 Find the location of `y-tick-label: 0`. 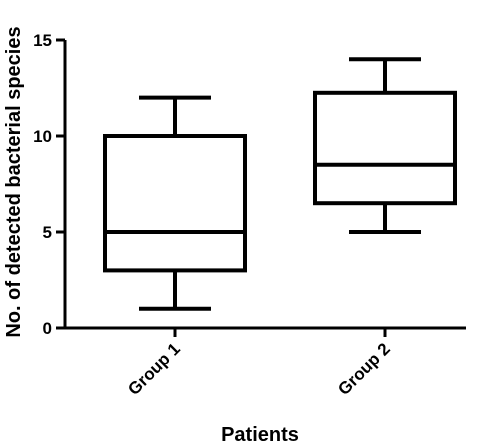

y-tick-label: 0 is located at coordinates (47, 328).